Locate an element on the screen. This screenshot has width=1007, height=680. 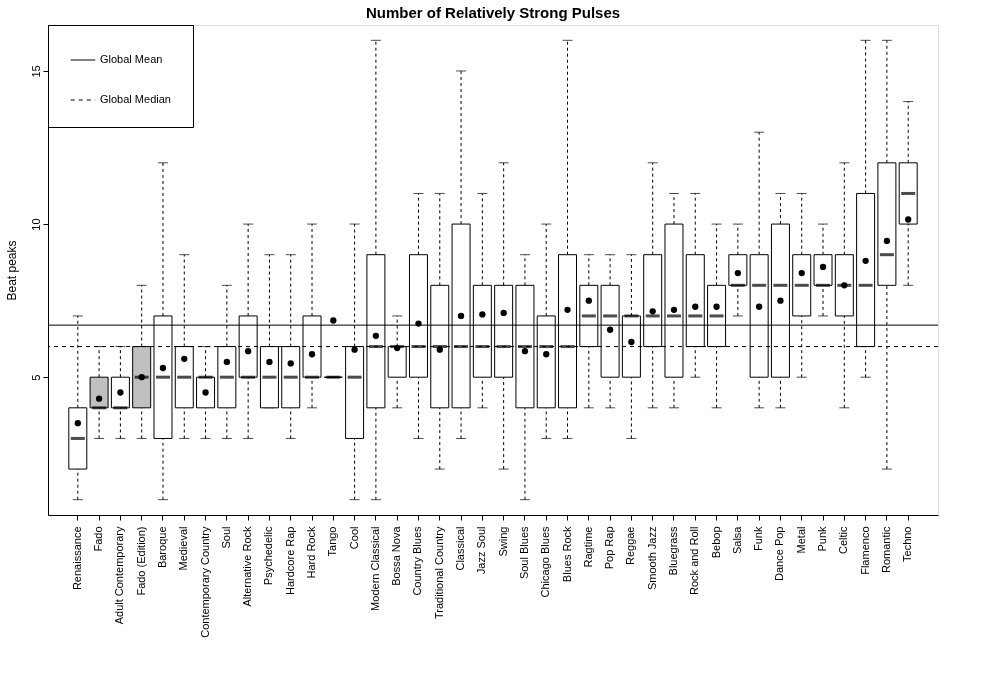
x-tick-label: Salsa is located at coordinates (736, 540).